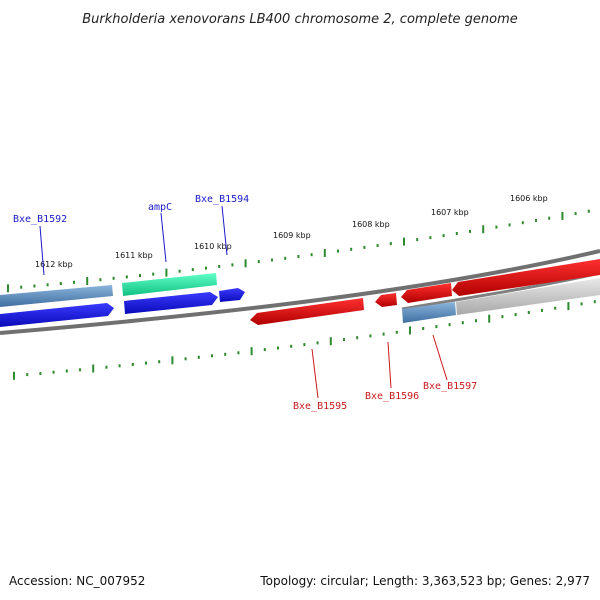  What do you see at coordinates (224, 230) in the screenshot?
I see `leader-bxe-b1594` at bounding box center [224, 230].